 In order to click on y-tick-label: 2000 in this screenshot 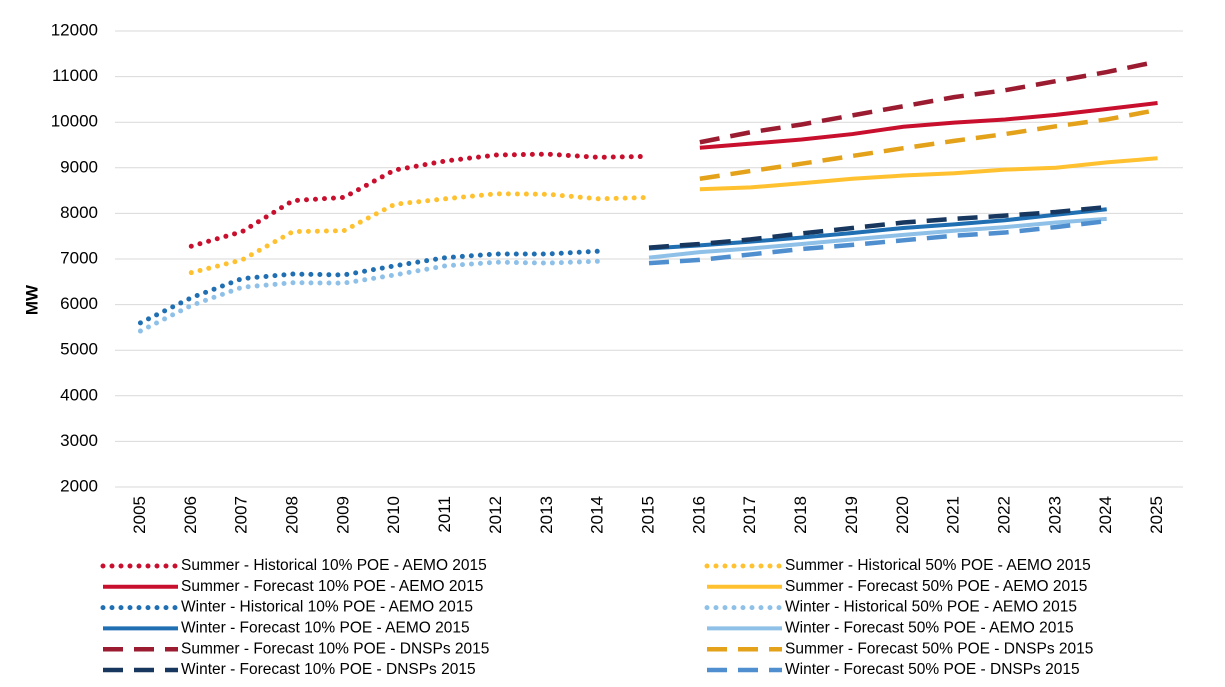, I will do `click(79, 485)`.